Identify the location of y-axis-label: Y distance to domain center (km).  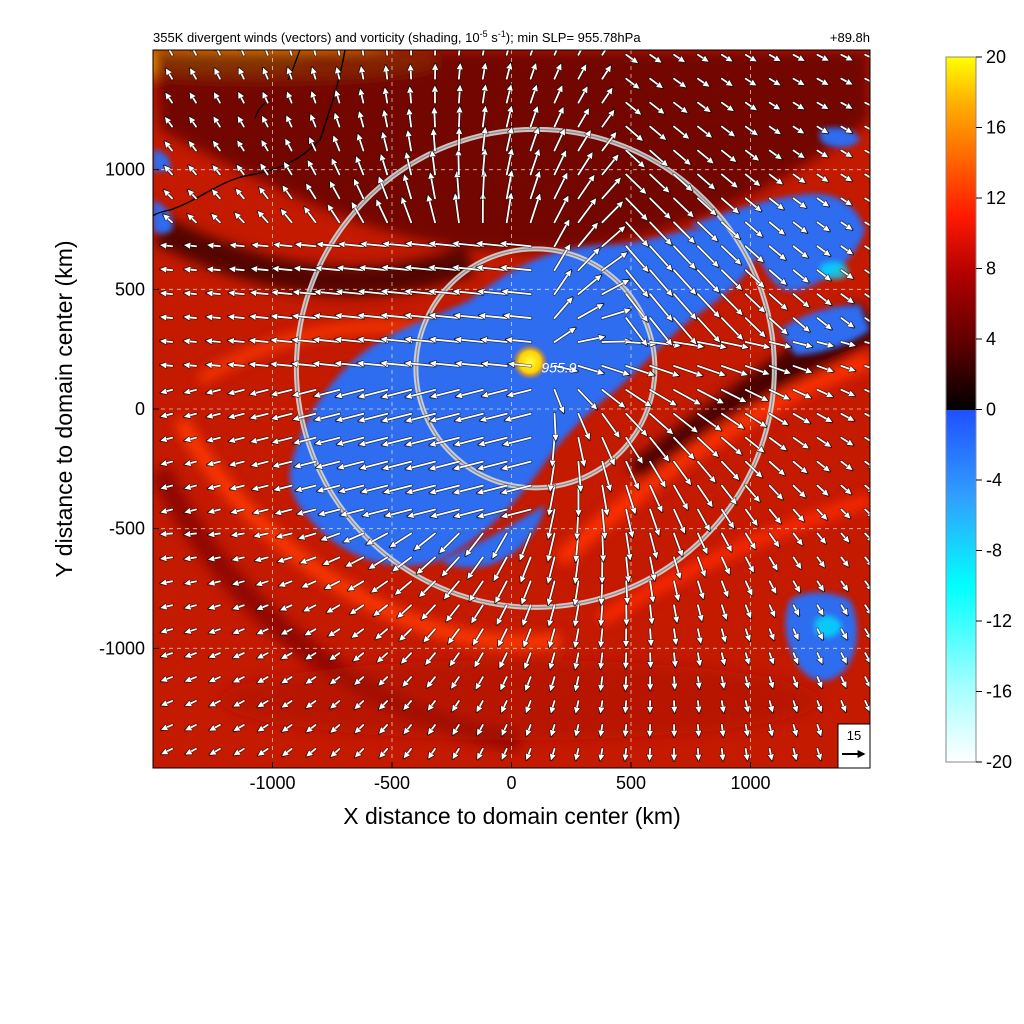
(64, 408).